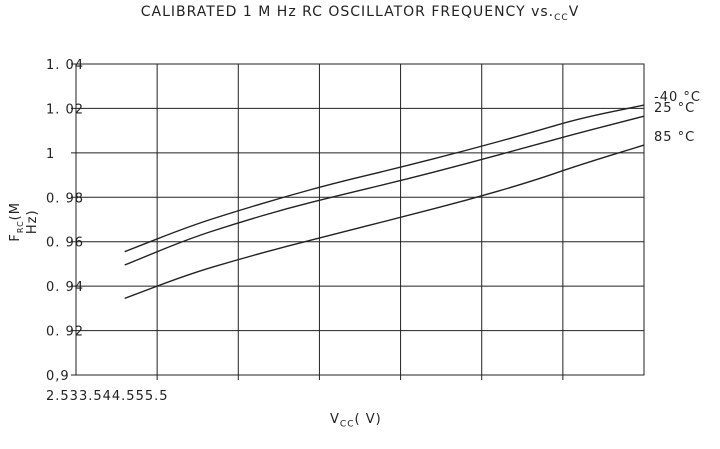 This screenshot has height=449, width=720. What do you see at coordinates (561, 17) in the screenshot?
I see `chart-title-sub: CC` at bounding box center [561, 17].